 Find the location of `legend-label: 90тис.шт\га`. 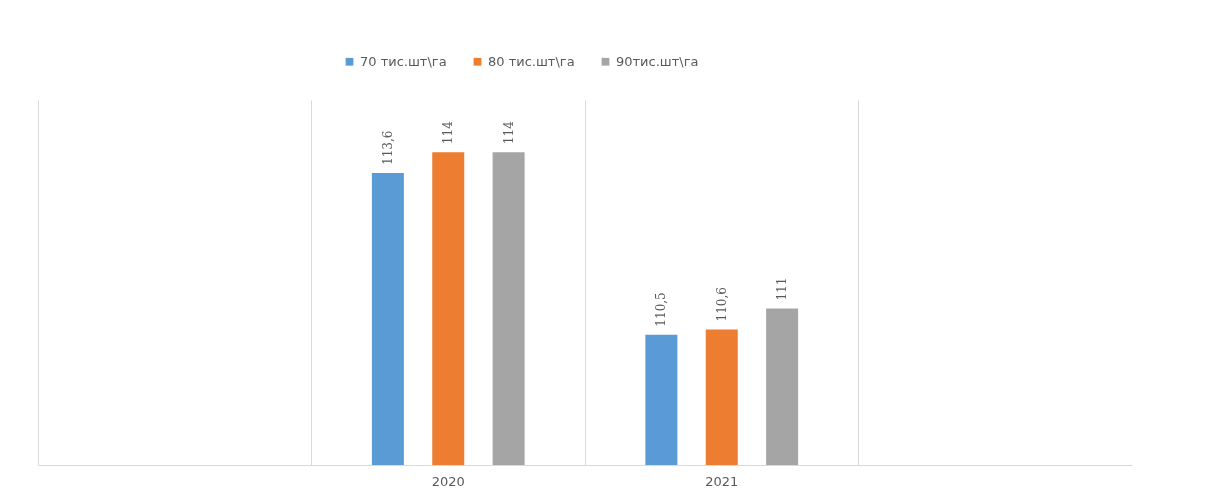

legend-label: 90тис.шт\га is located at coordinates (657, 61).